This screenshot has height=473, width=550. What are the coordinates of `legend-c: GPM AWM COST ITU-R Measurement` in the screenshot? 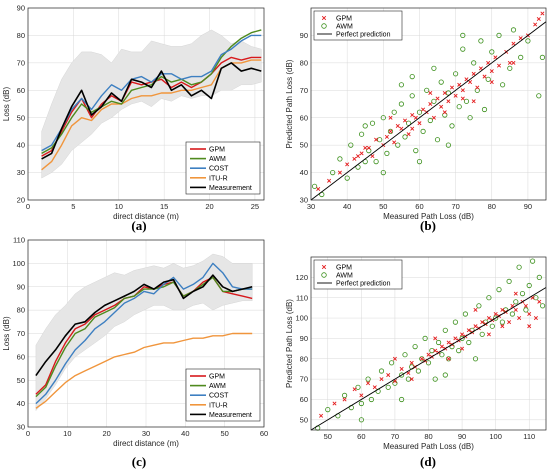 It's located at (223, 395).